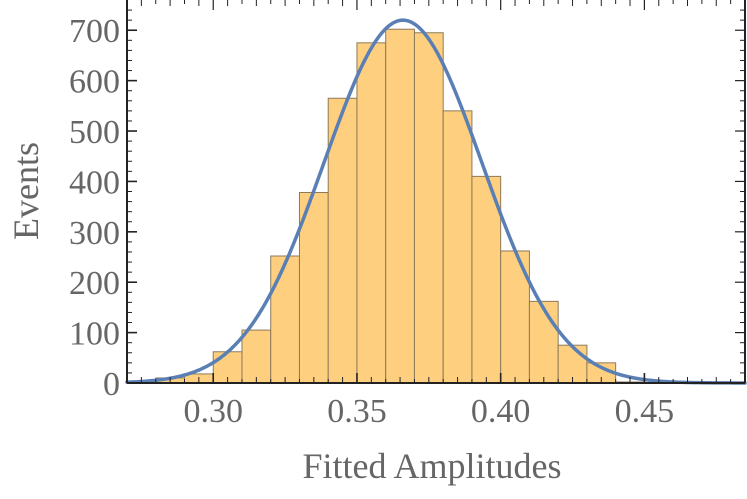 This screenshot has width=747, height=499. Describe the element at coordinates (94, 182) in the screenshot. I see `y-tick-label: 400` at that location.